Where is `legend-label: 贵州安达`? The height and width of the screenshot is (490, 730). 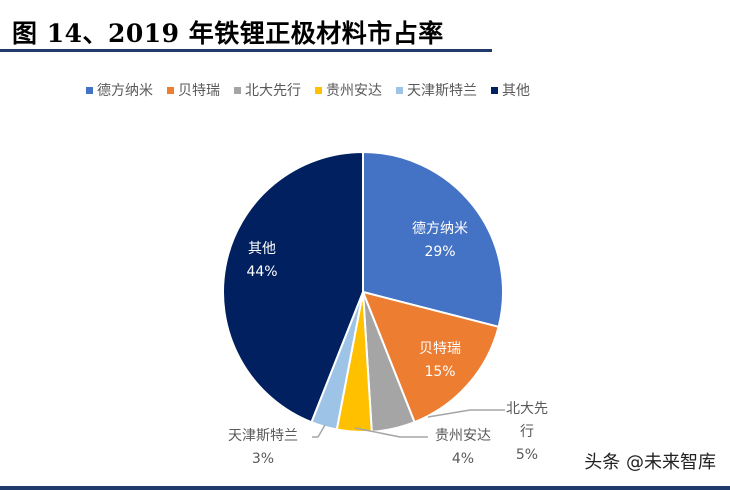 legend-label: 贵州安达 is located at coordinates (354, 91).